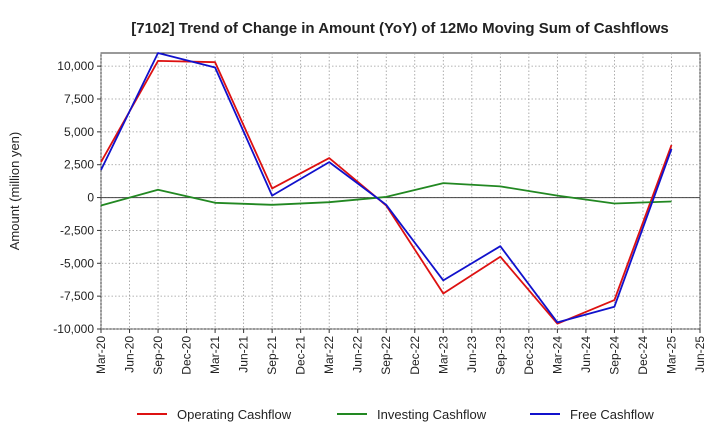 The width and height of the screenshot is (720, 440). What do you see at coordinates (301, 355) in the screenshot?
I see `x-tick-label: Dec-21` at bounding box center [301, 355].